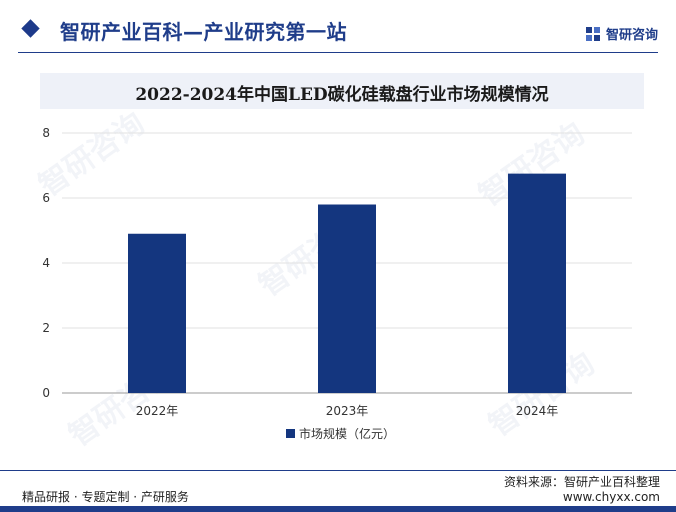 This screenshot has height=512, width=676. What do you see at coordinates (203, 32) in the screenshot?
I see `site-title: 智研产业百科—产业研究第一站` at bounding box center [203, 32].